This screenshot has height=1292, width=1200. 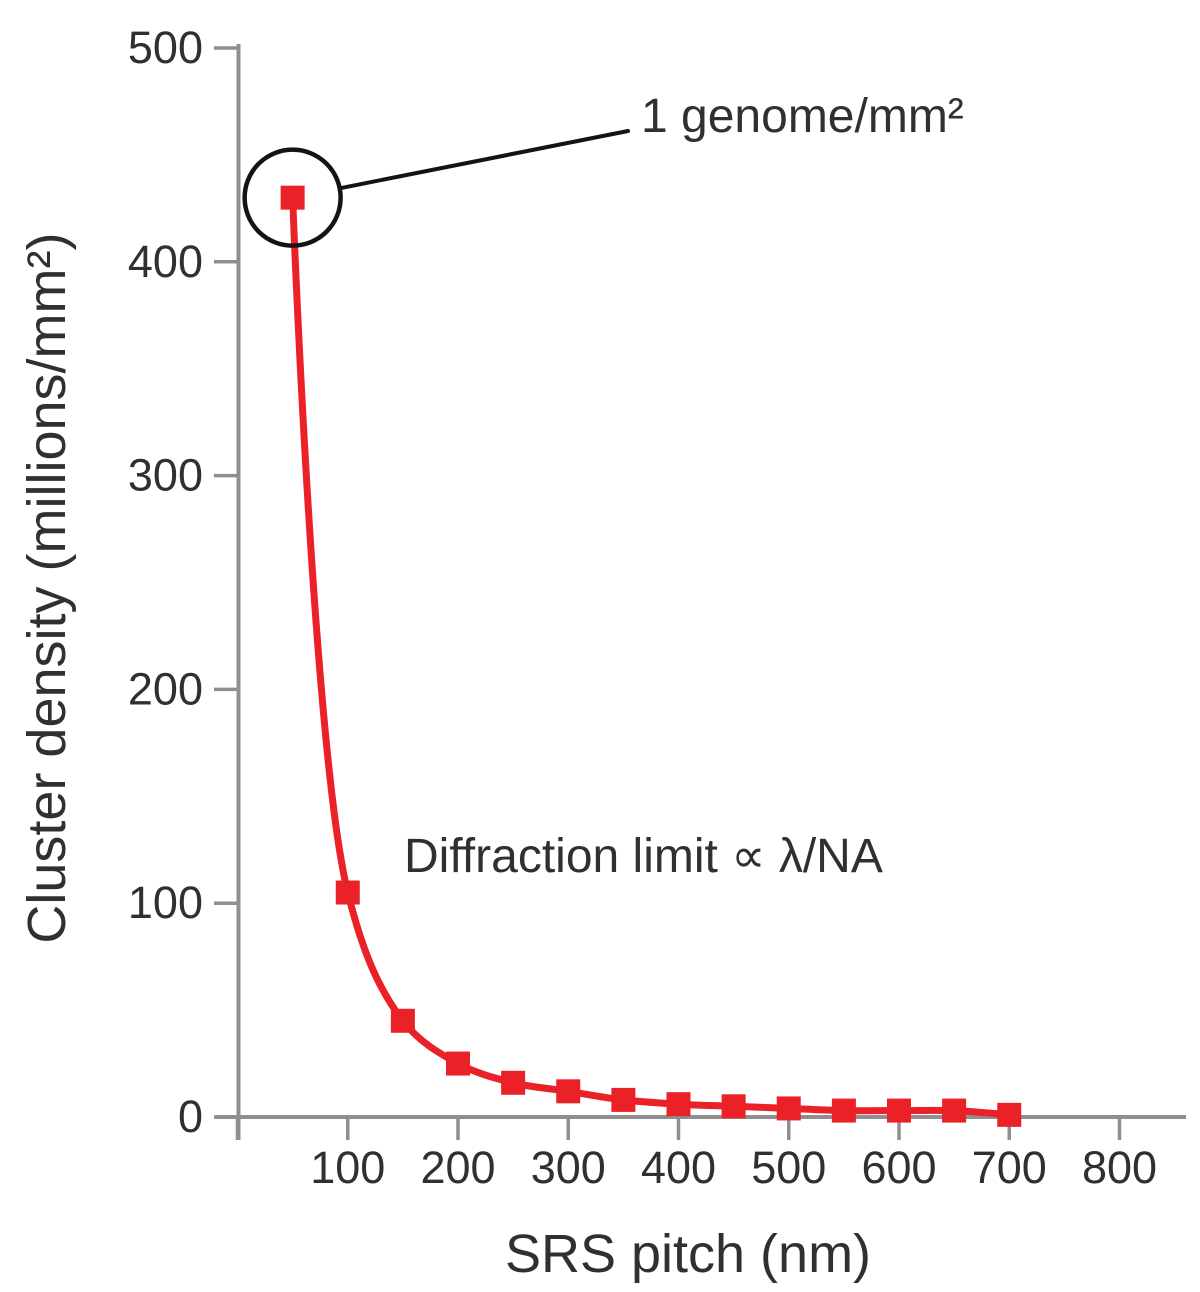 What do you see at coordinates (165, 261) in the screenshot?
I see `y-tick-label: 400` at bounding box center [165, 261].